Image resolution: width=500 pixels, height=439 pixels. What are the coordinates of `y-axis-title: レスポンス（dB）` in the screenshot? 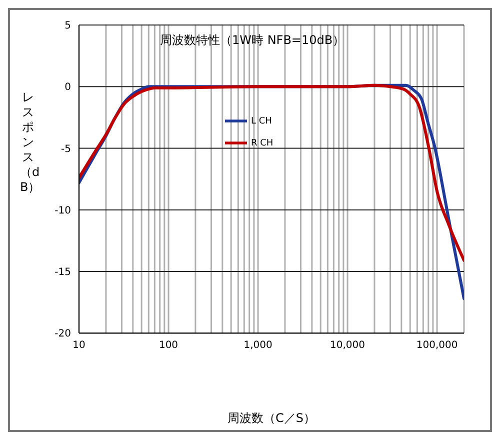 It's located at (30, 142).